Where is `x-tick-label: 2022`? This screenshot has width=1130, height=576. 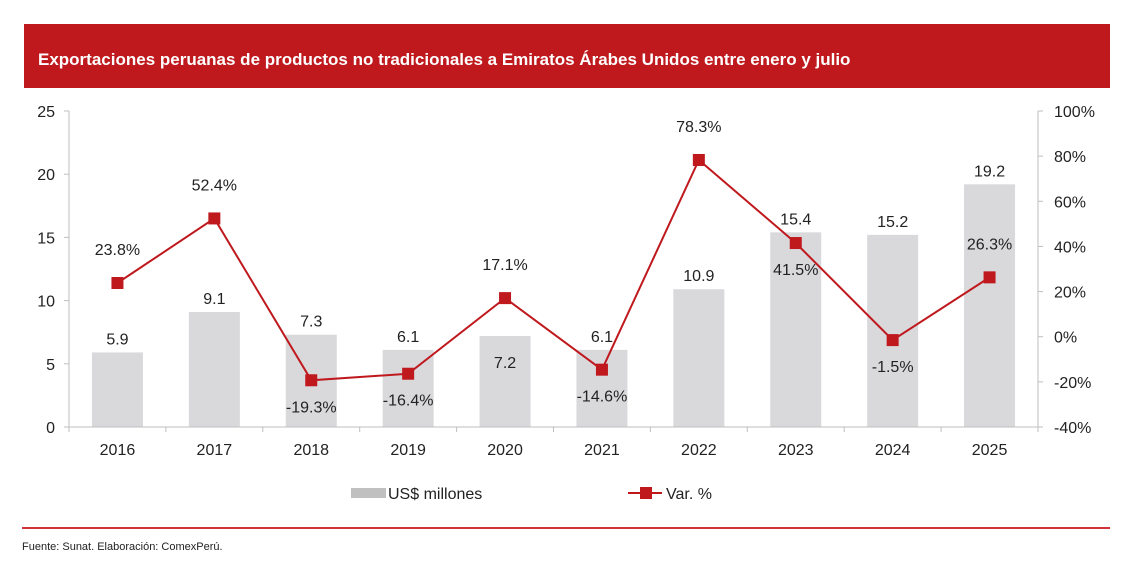 x-tick-label: 2022 is located at coordinates (699, 450).